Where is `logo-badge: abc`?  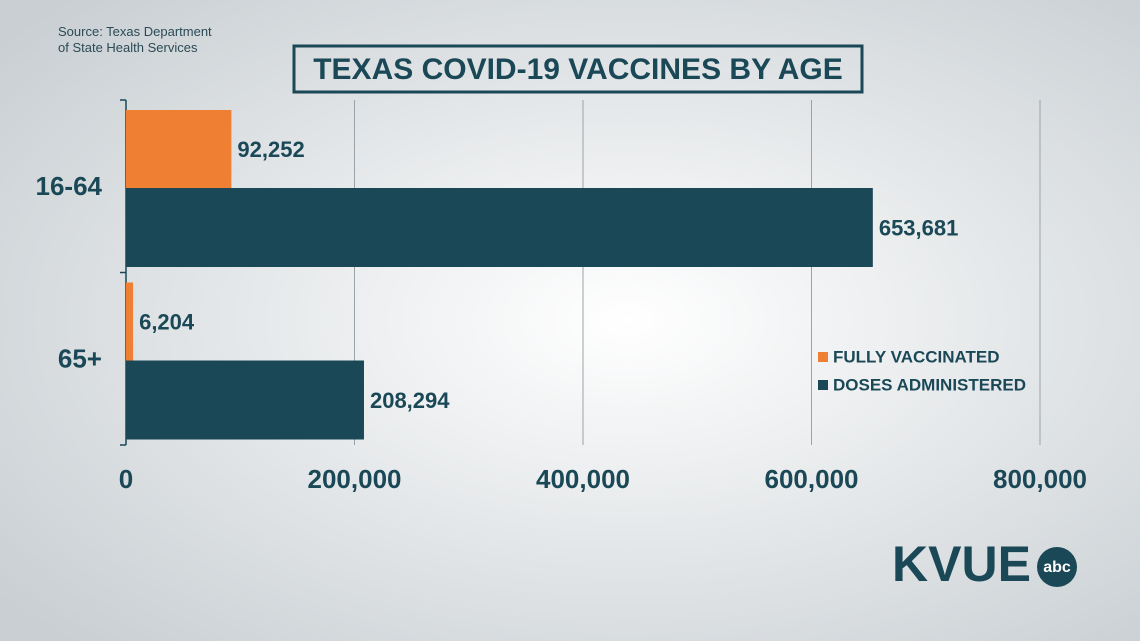 logo-badge: abc is located at coordinates (1057, 567).